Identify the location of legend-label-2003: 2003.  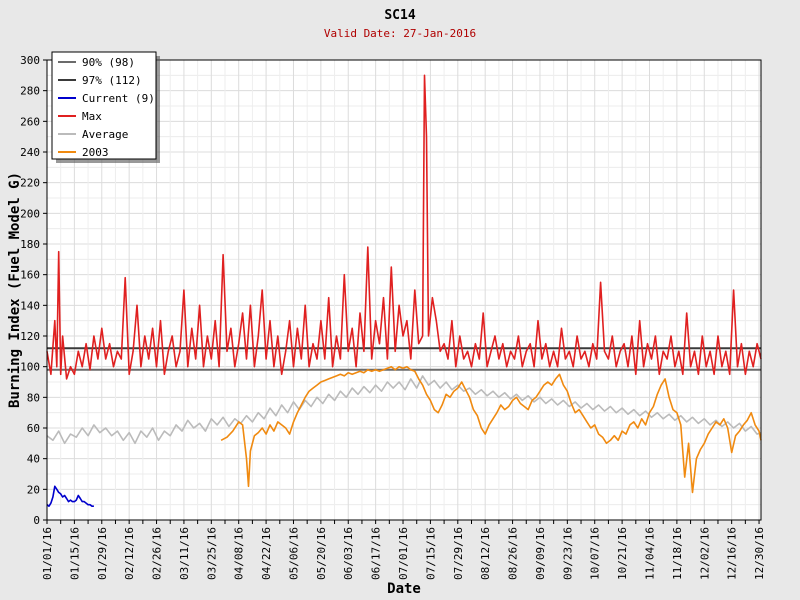
(95, 152).